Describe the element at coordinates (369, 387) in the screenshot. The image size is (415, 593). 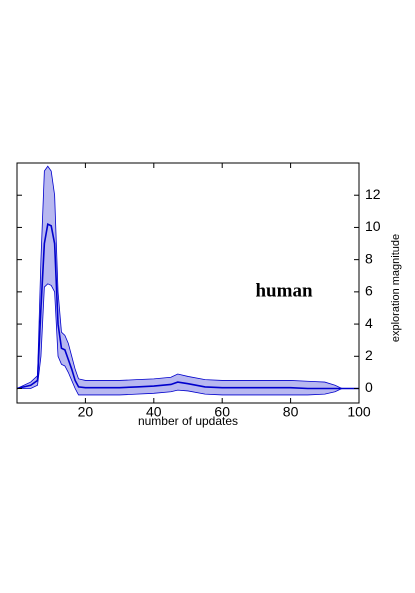
I see `y-tick-label: 0` at that location.